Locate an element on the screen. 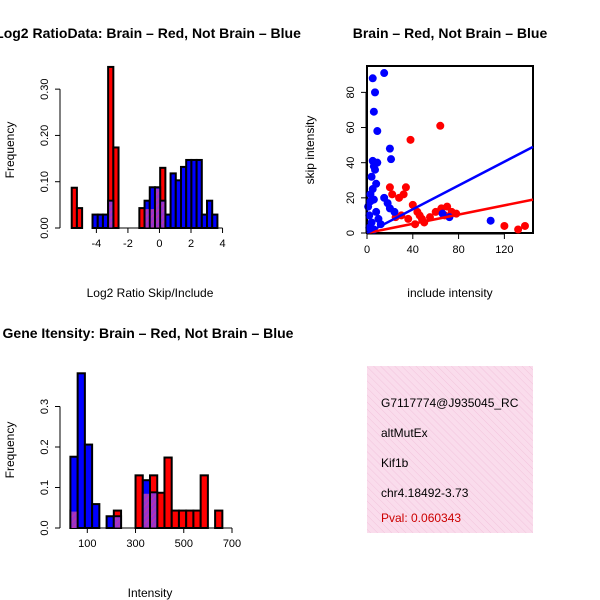 Image resolution: width=600 pixels, height=600 pixels. y-tick-label: 0.1 is located at coordinates (45, 487).